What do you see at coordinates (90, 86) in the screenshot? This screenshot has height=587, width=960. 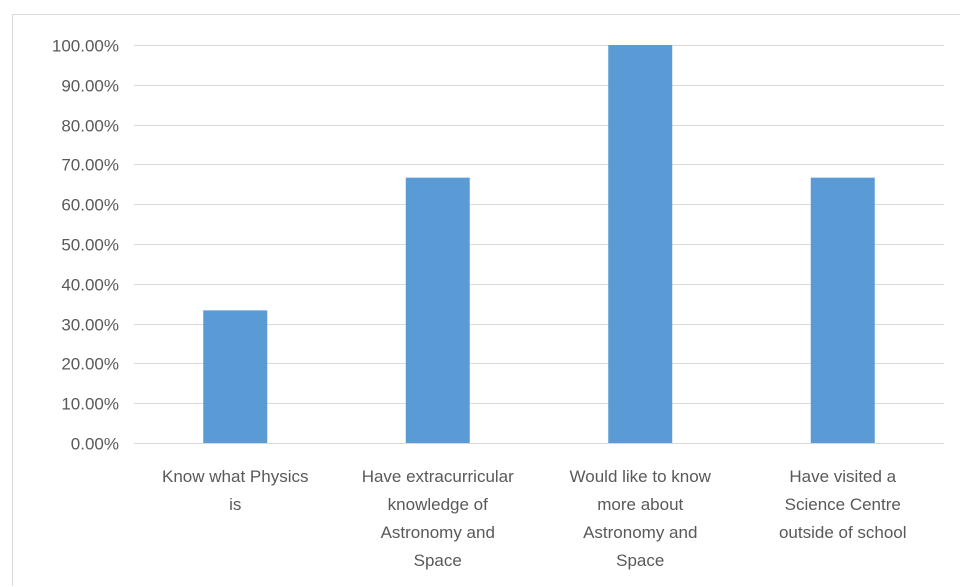 I see `y-tick-label: 90.00%` at bounding box center [90, 86].